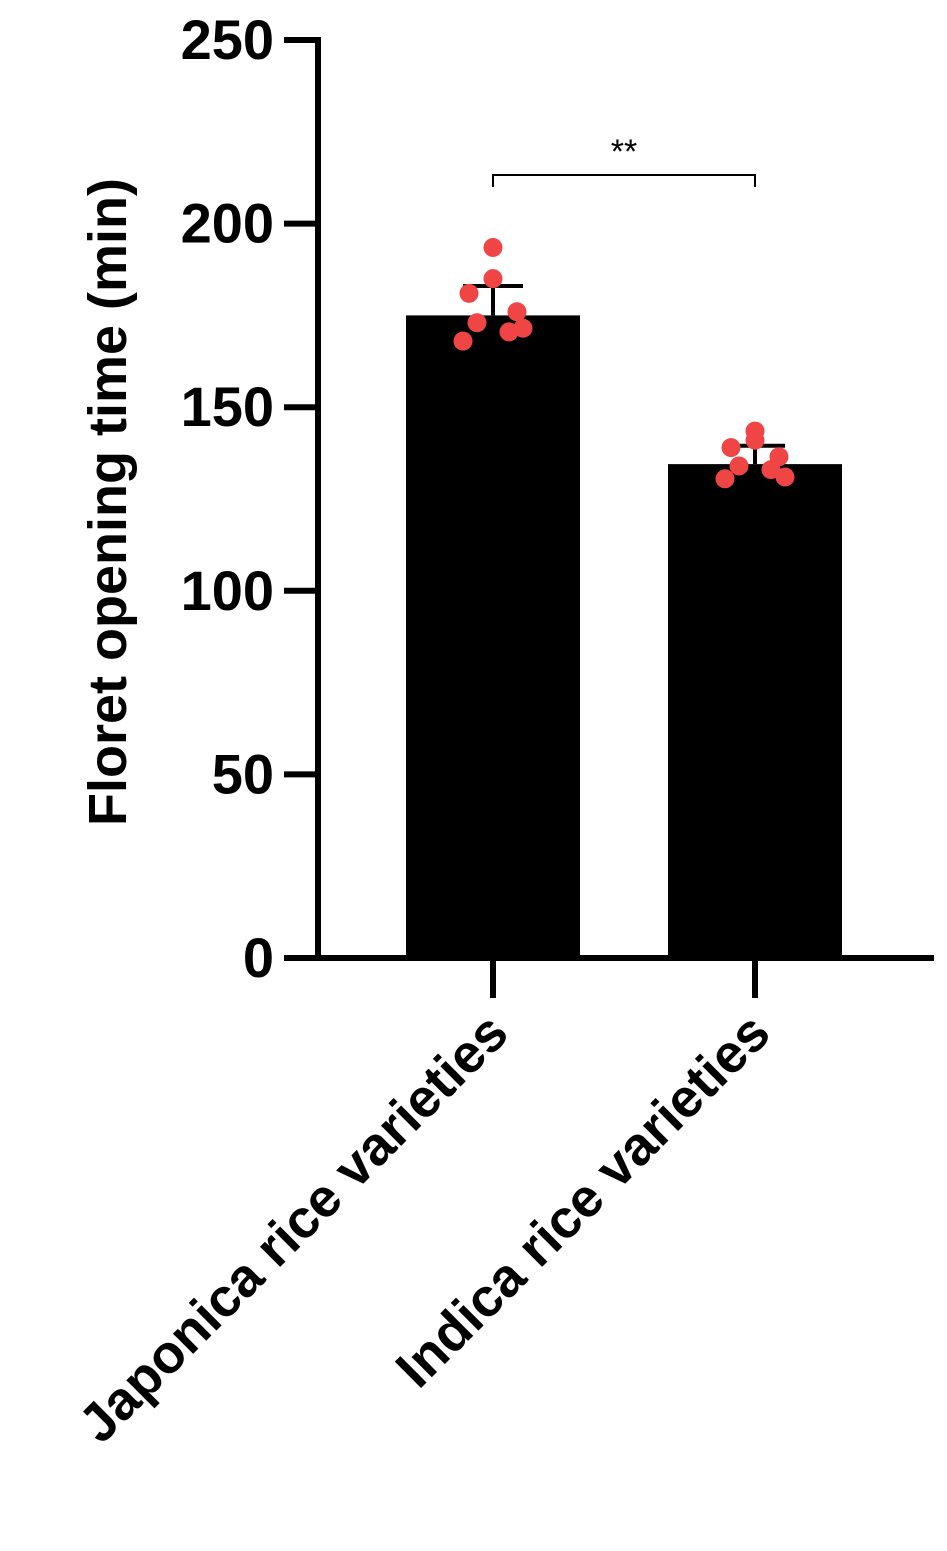 The height and width of the screenshot is (1551, 947). I want to click on significance-annotation: **, so click(624, 160).